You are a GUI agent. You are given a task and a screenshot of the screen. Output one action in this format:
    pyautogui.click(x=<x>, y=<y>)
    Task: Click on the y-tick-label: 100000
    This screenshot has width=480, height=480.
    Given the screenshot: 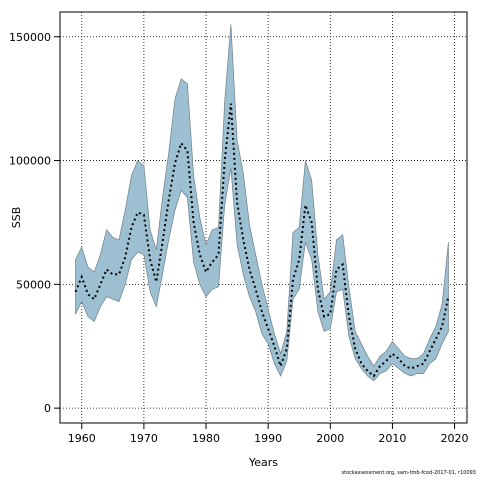 What is the action you would take?
    pyautogui.click(x=30, y=161)
    